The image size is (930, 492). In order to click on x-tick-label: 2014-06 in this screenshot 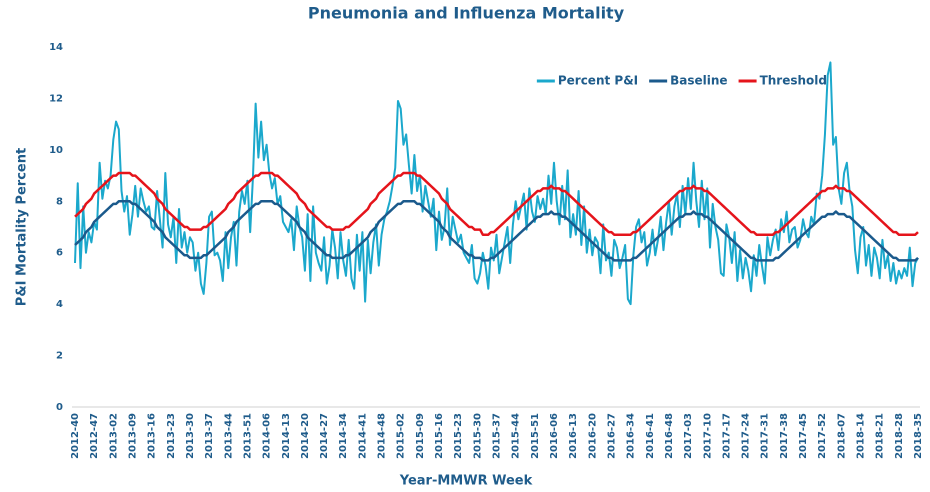, I will do `click(267, 436)`.